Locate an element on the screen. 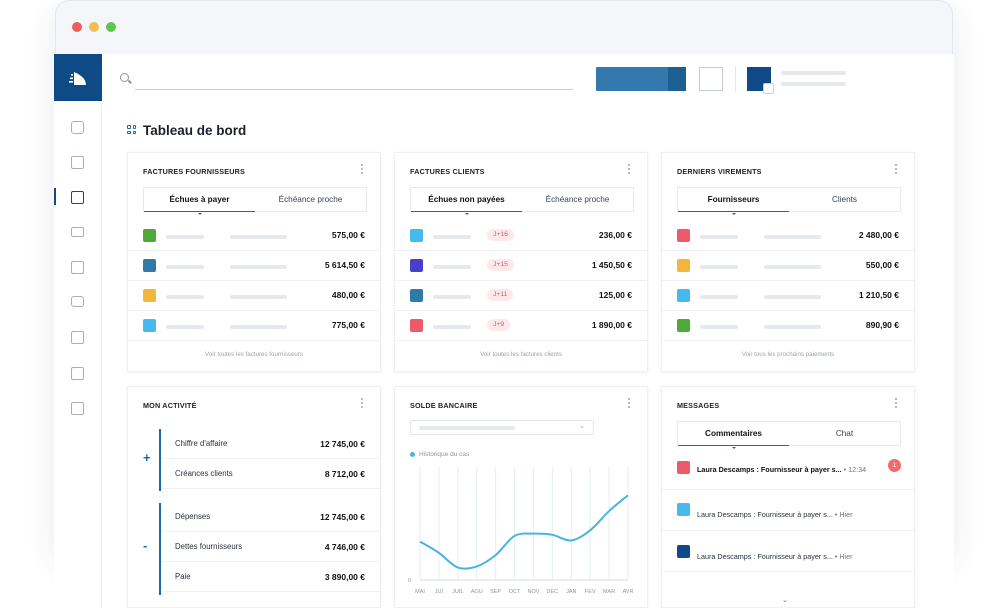 This screenshot has height=608, width=1008. sidebar is located at coordinates (78, 331).